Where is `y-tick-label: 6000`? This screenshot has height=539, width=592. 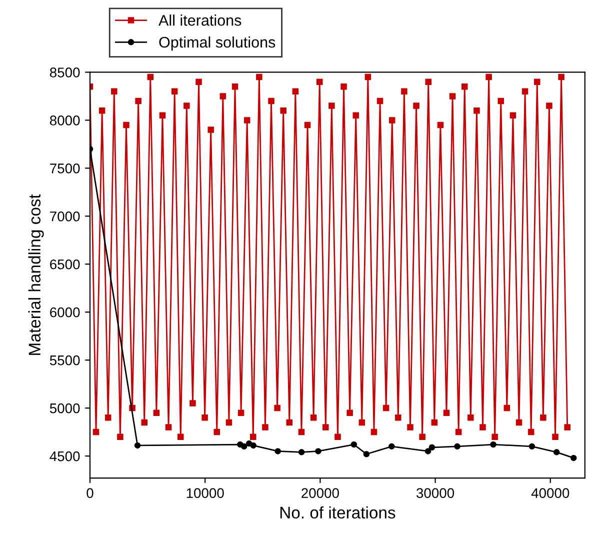 y-tick-label: 6000 is located at coordinates (65, 312).